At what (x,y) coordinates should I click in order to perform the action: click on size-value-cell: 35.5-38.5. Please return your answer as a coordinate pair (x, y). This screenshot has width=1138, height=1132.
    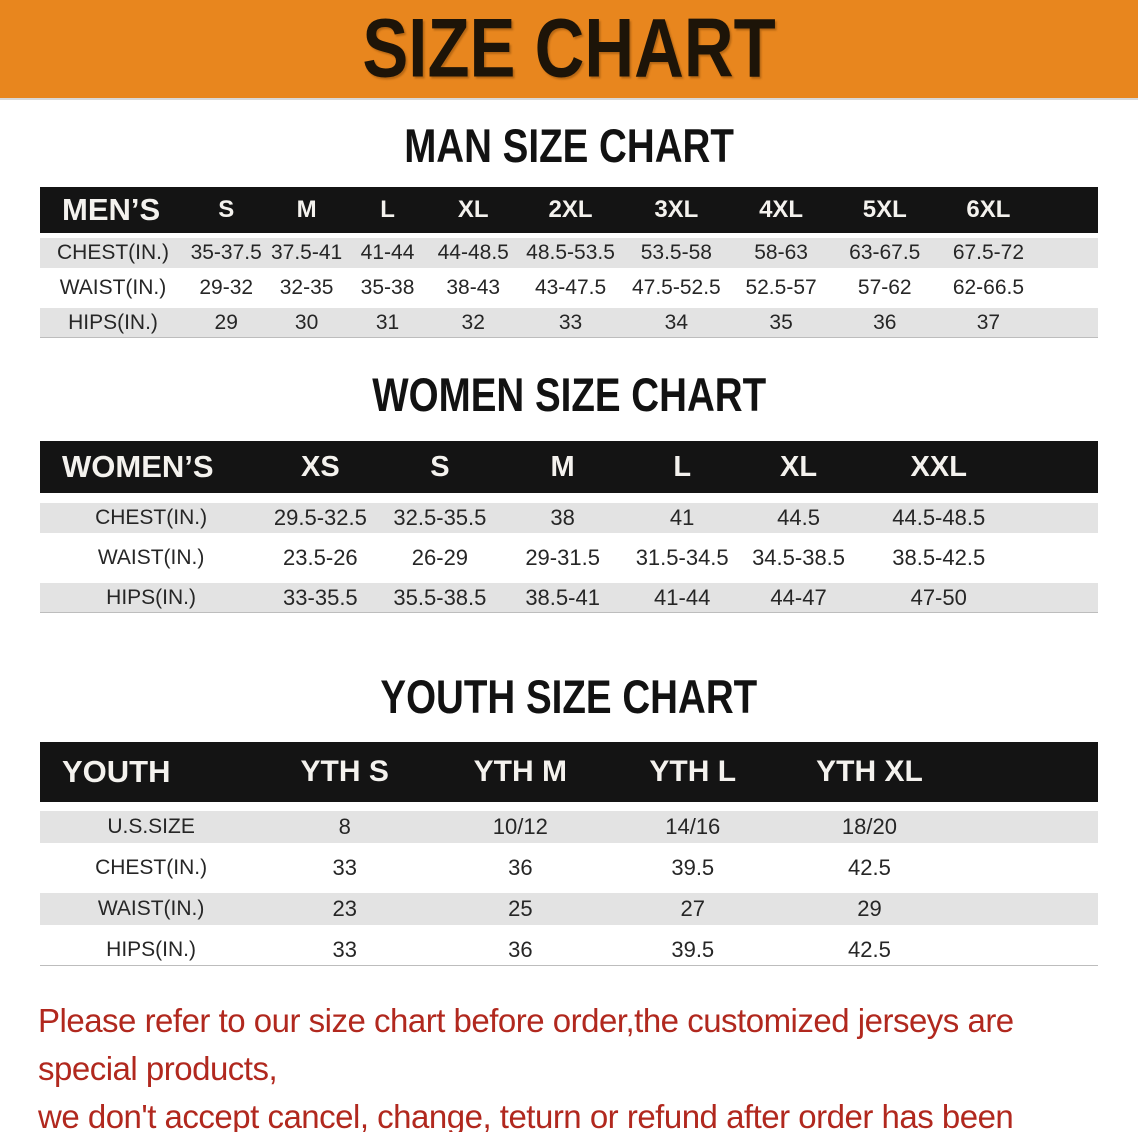
    Looking at the image, I should click on (440, 598).